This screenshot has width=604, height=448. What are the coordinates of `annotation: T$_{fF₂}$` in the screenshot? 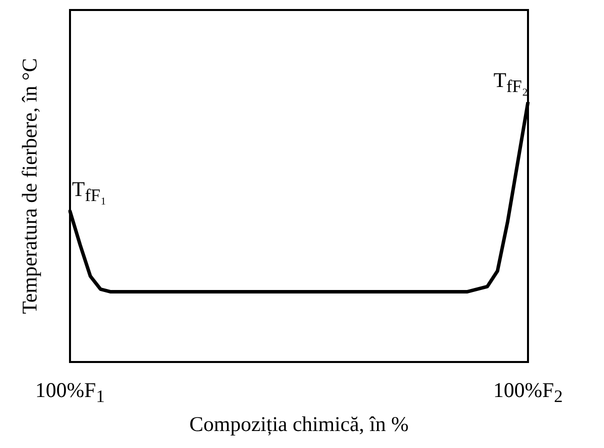 It's located at (511, 82).